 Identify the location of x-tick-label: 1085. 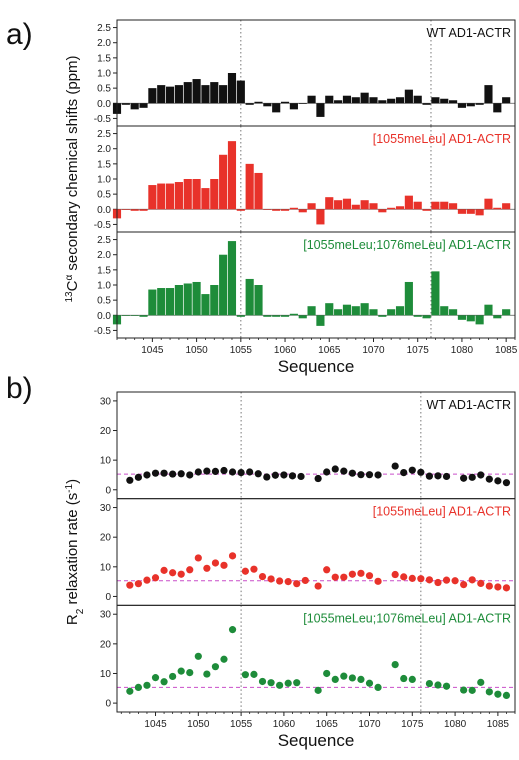
(498, 724).